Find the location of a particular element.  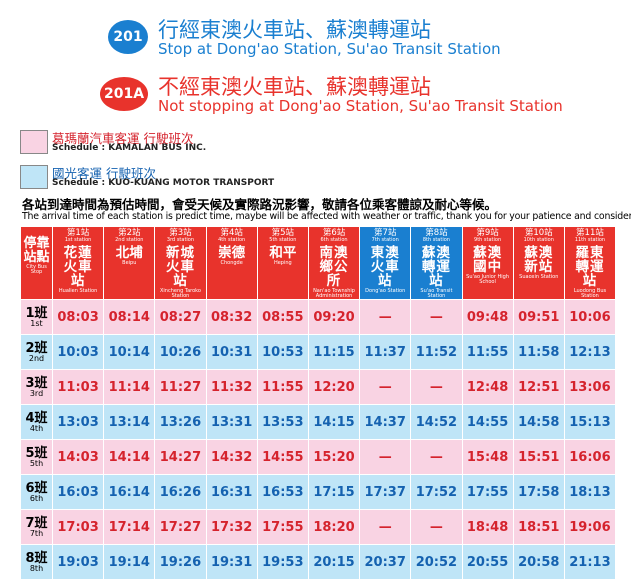

time-cell: 21:13 is located at coordinates (590, 562).